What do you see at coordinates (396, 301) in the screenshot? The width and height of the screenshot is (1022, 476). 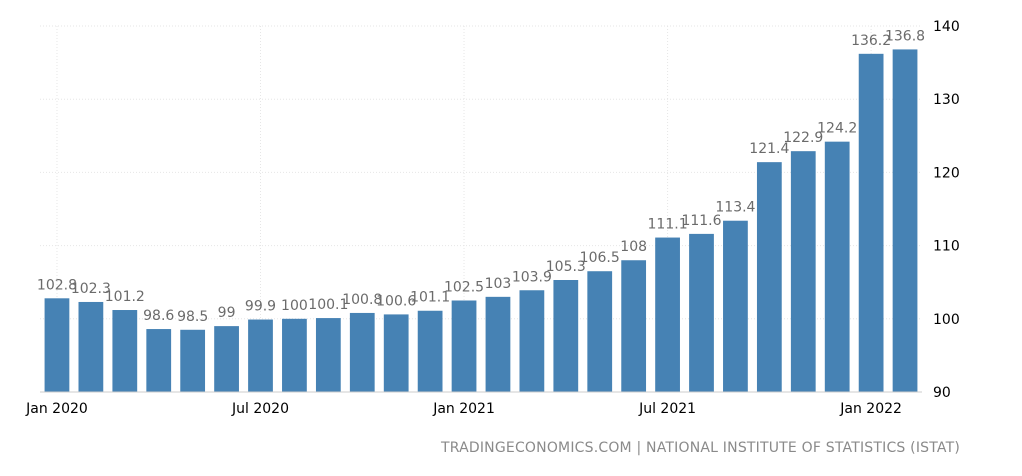 I see `data-label-10: 100.6` at bounding box center [396, 301].